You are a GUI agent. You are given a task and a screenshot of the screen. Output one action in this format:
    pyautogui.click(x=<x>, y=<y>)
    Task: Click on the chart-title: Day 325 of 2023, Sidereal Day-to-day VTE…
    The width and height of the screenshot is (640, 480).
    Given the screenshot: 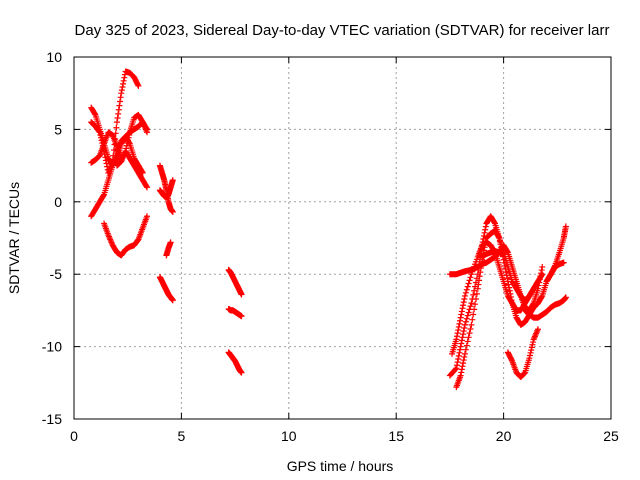 What is the action you would take?
    pyautogui.click(x=342, y=30)
    